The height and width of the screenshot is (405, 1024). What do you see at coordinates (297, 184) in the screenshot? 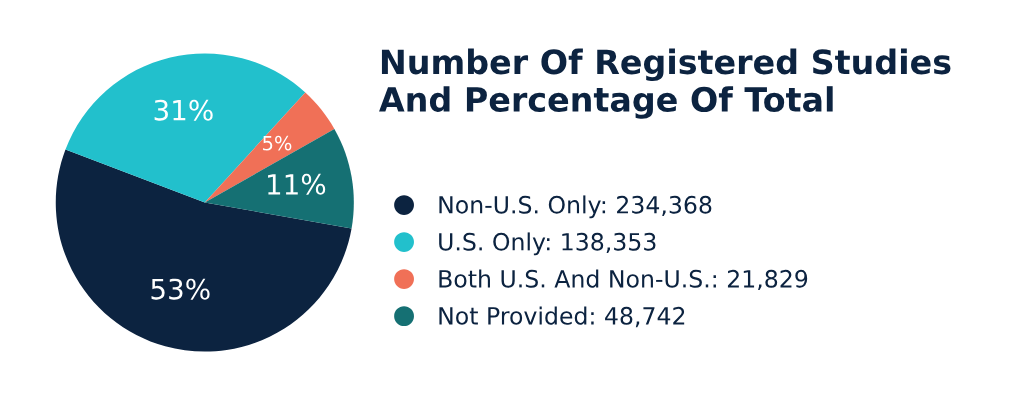
I see `data-label: 11%` at bounding box center [297, 184].